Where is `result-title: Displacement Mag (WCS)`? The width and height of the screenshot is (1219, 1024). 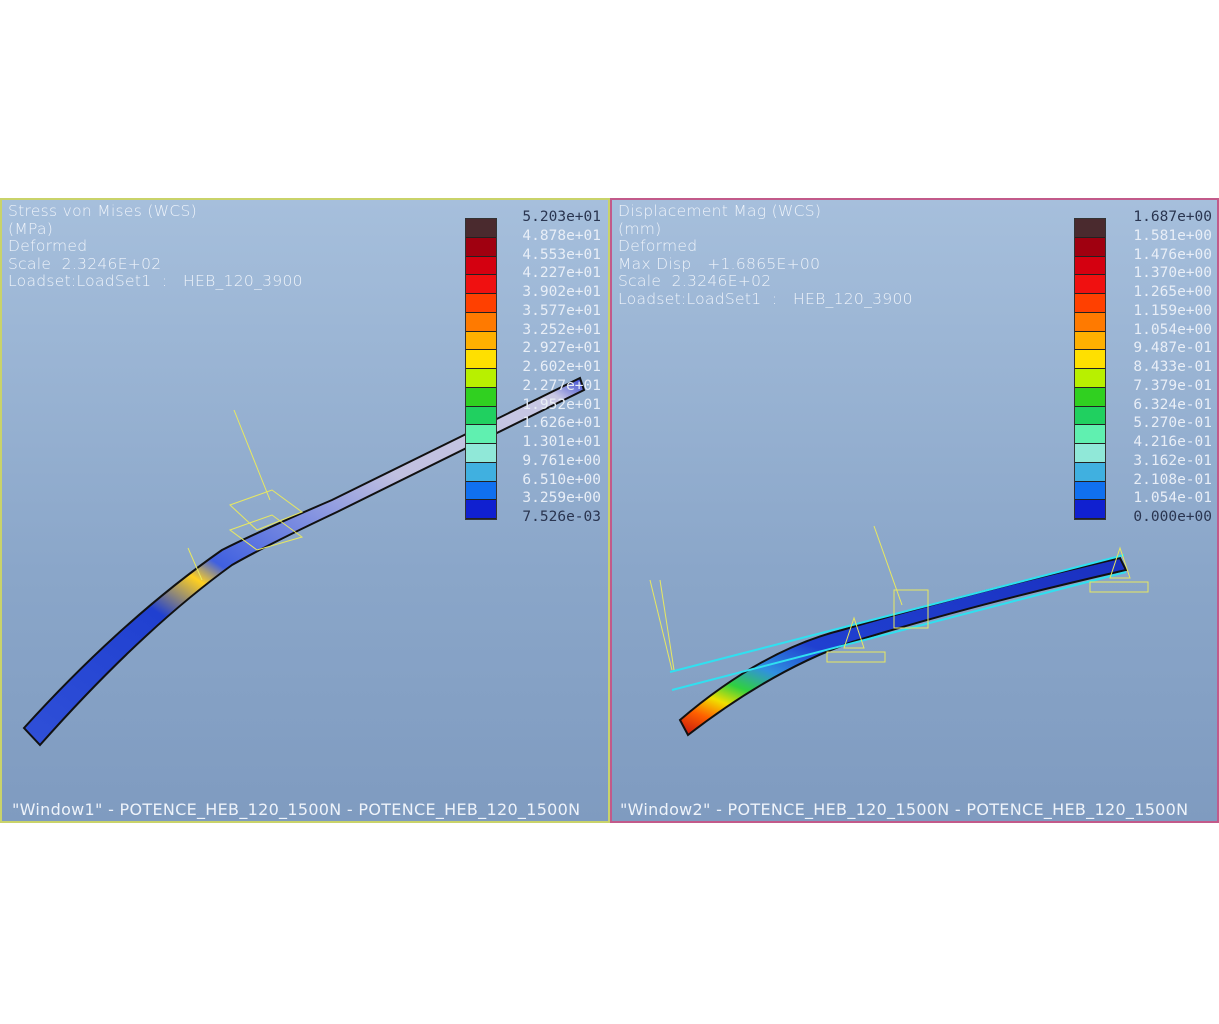 result-title: Displacement Mag (WCS) is located at coordinates (720, 211).